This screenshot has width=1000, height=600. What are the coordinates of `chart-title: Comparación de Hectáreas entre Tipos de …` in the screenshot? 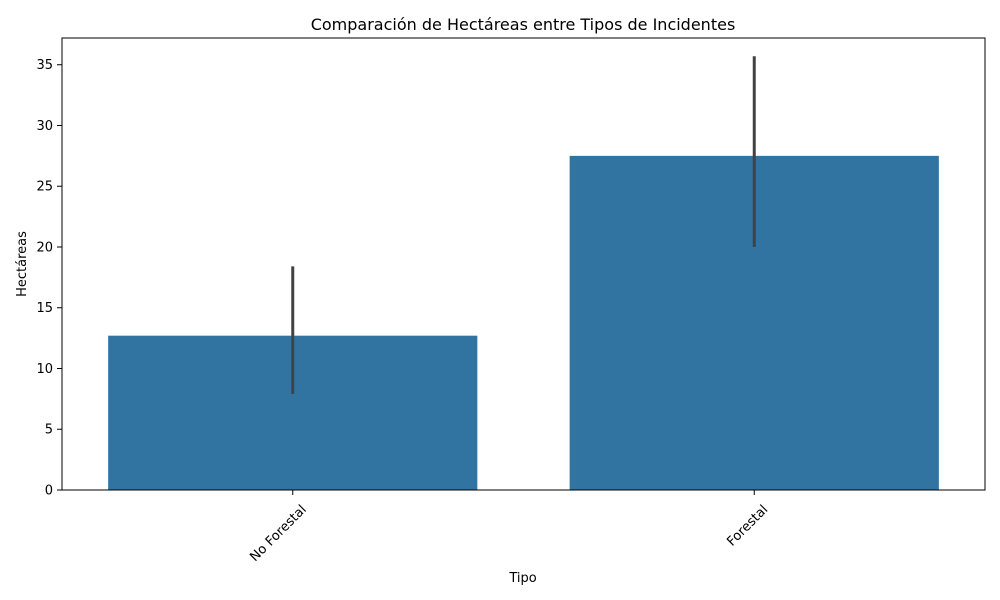 It's located at (523, 24).